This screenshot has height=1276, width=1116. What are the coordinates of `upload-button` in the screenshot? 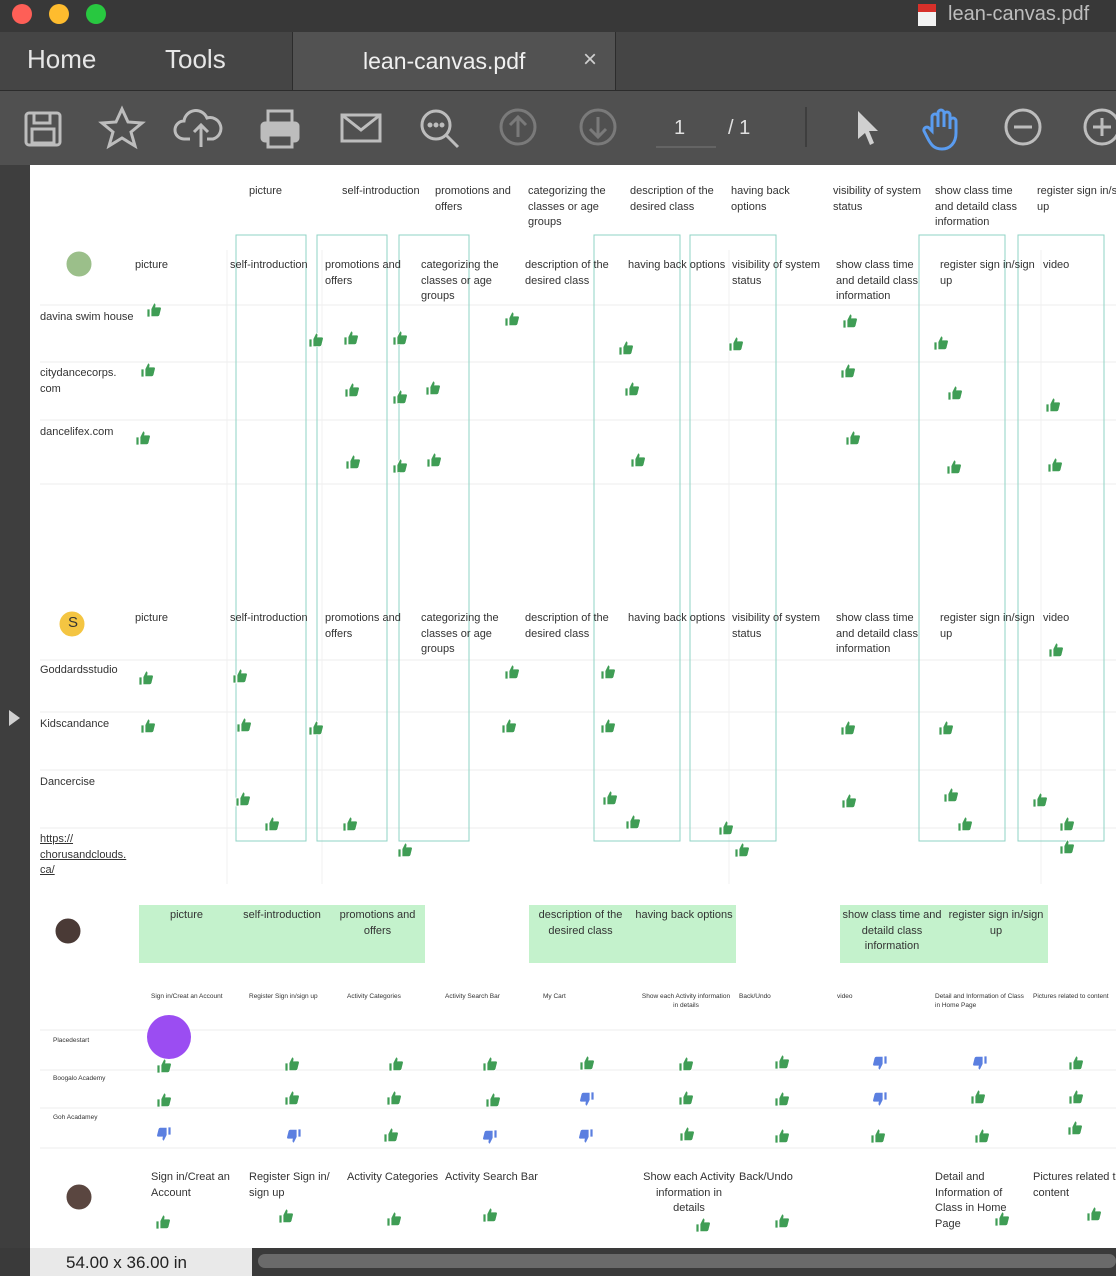 It's located at (198, 128).